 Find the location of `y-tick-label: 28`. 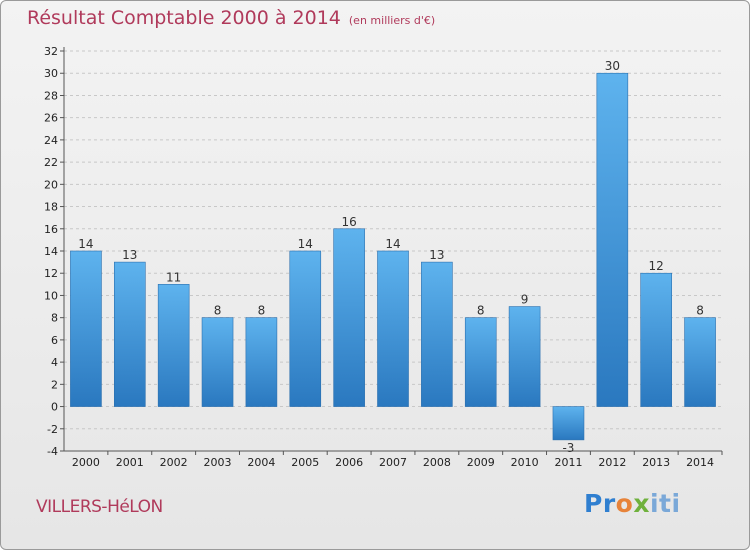

y-tick-label: 28 is located at coordinates (51, 95).